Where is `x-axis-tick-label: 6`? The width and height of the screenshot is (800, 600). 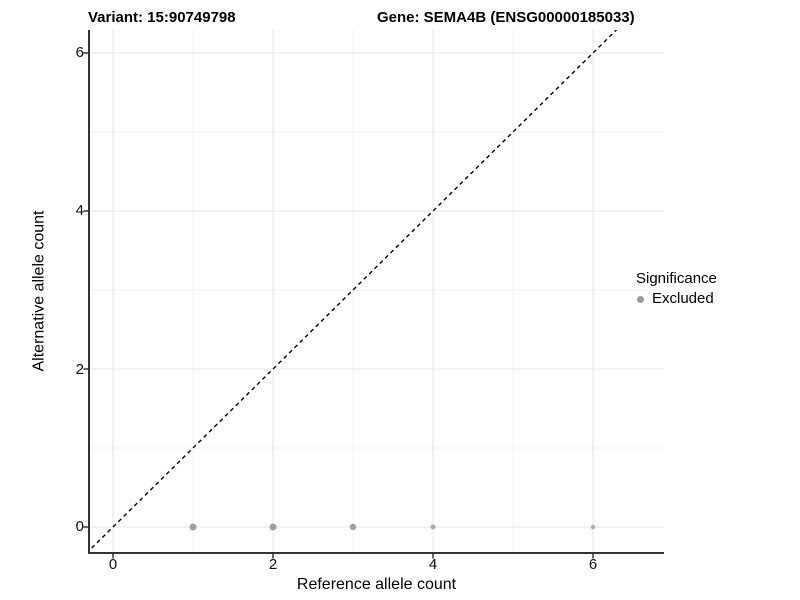 x-axis-tick-label: 6 is located at coordinates (593, 564).